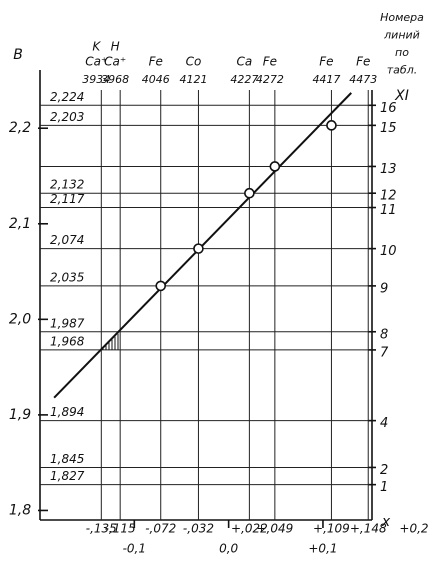 This screenshot has height=574, width=437. I want to click on right-axis-label: линий, so click(401, 35).